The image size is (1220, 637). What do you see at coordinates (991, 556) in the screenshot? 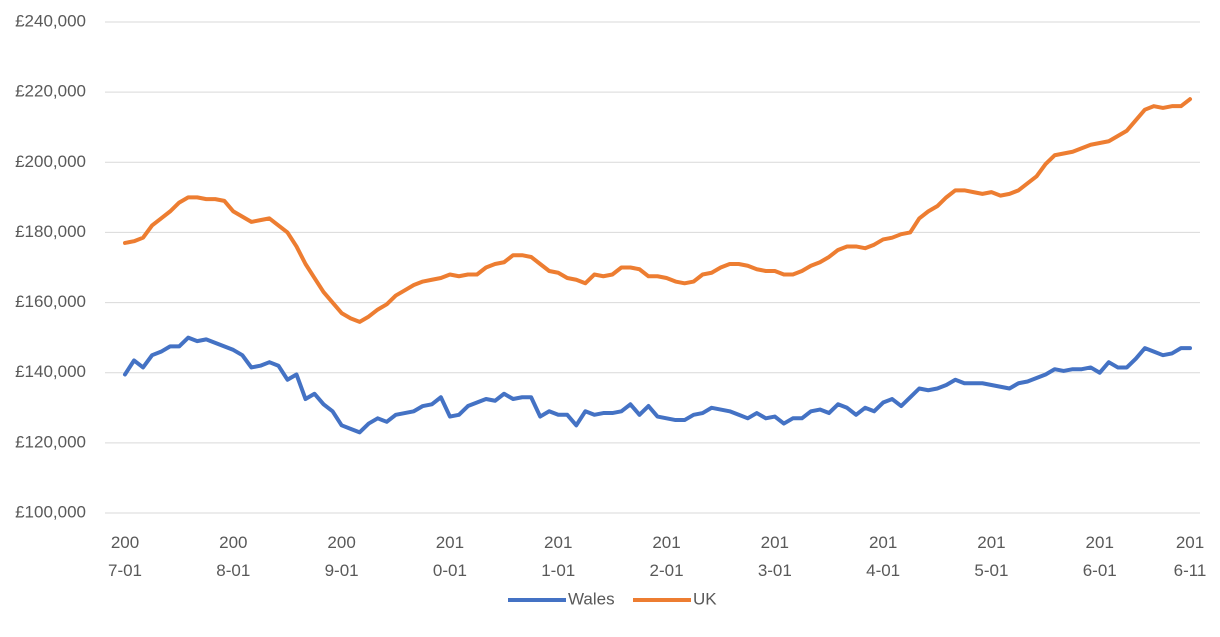
I see `x-tick-label: 2015-01` at bounding box center [991, 556].